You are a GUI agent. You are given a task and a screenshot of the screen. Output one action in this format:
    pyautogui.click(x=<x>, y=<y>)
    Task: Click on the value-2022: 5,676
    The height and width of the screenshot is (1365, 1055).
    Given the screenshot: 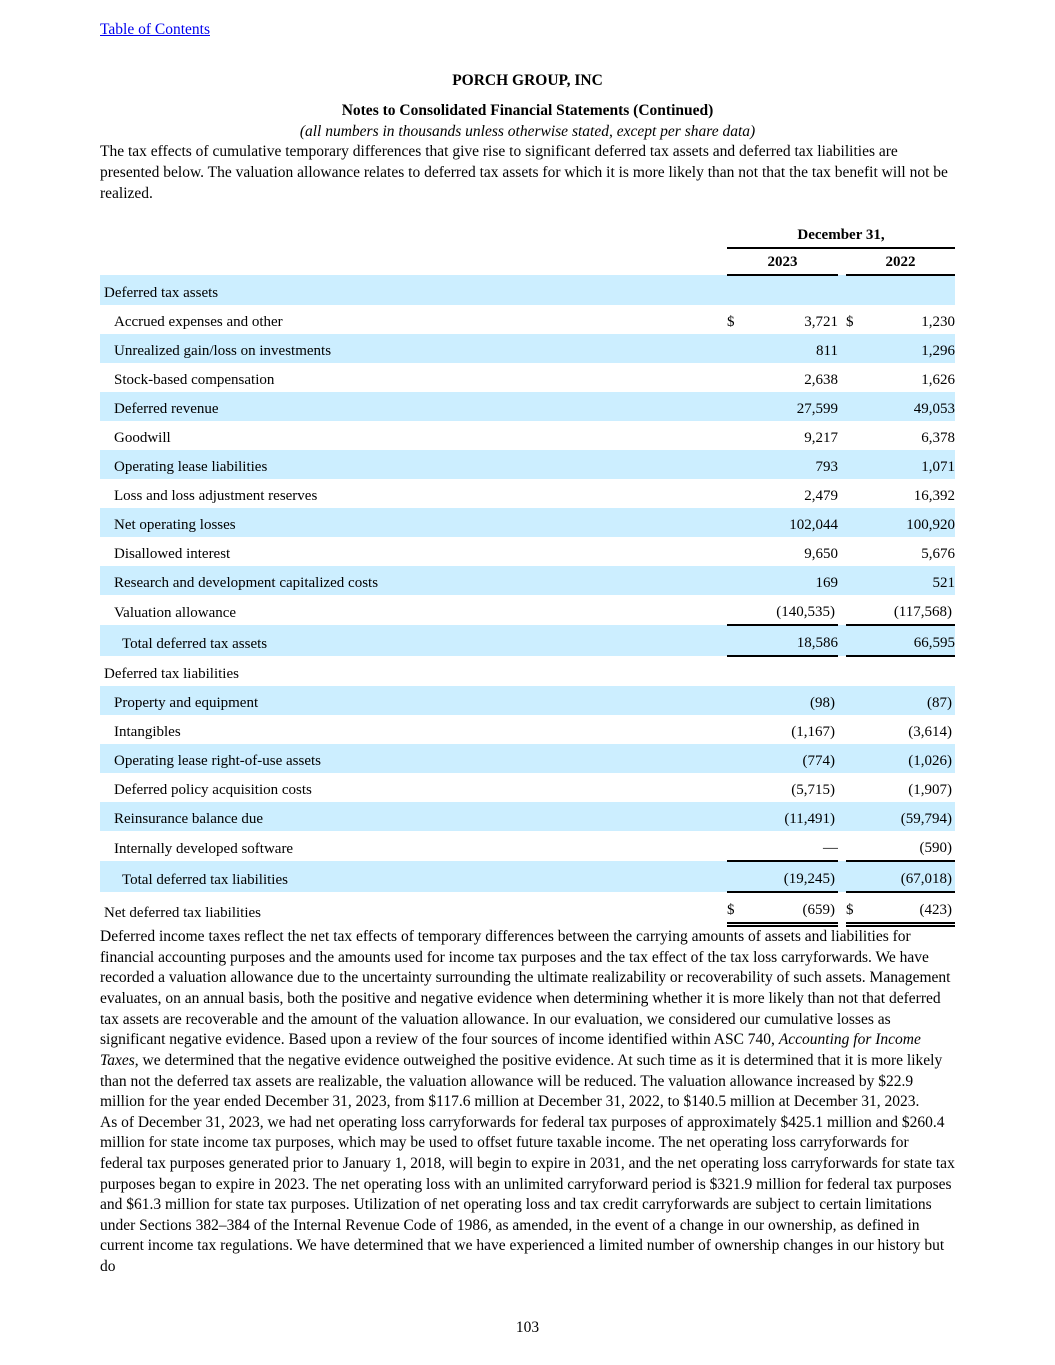 What is the action you would take?
    pyautogui.click(x=938, y=554)
    